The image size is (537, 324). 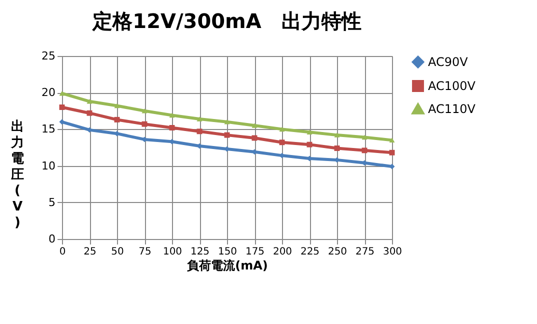 I want to click on x-tick-label: 25, so click(x=90, y=252).